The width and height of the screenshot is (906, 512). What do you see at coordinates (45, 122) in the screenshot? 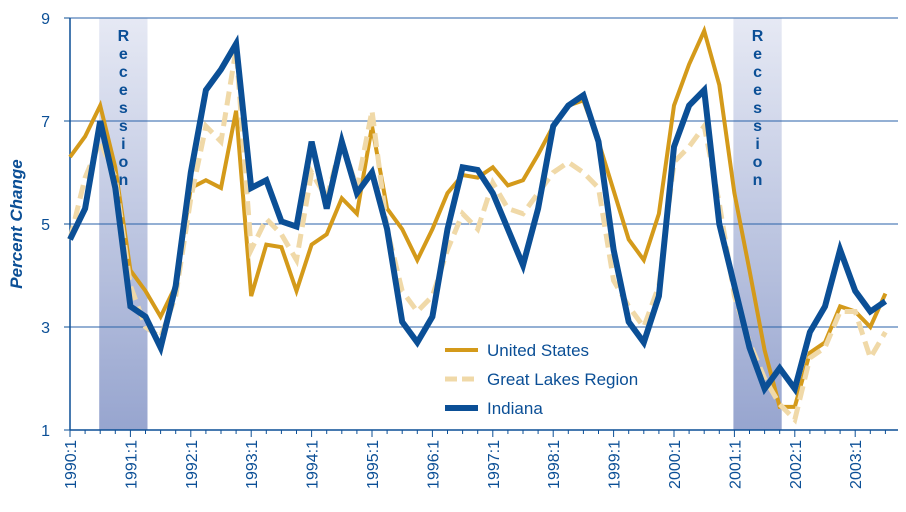
I see `y-tick-label: 7` at bounding box center [45, 122].